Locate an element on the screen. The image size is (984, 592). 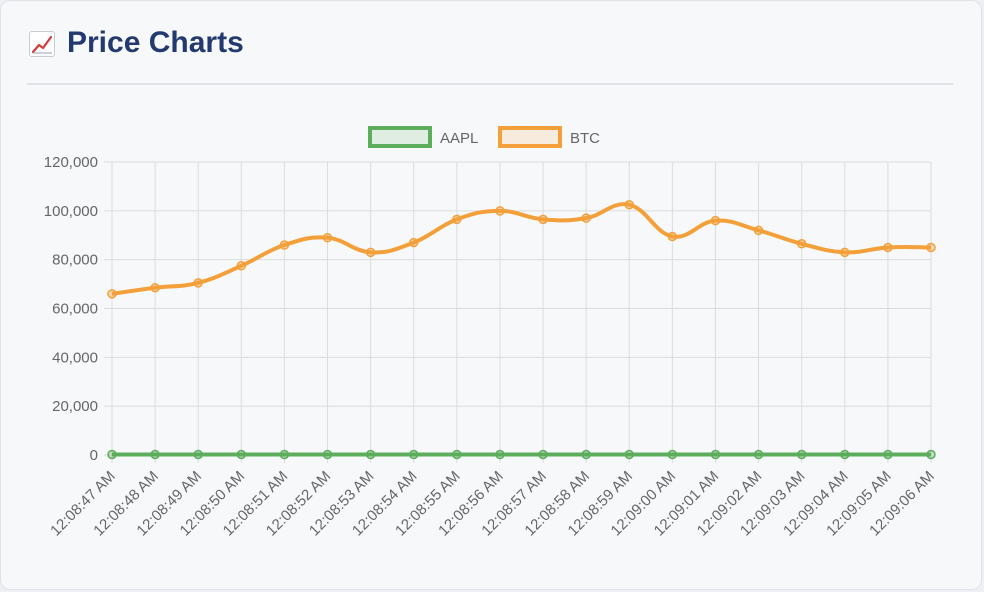
y-tick-label: 40,000 is located at coordinates (75, 357).